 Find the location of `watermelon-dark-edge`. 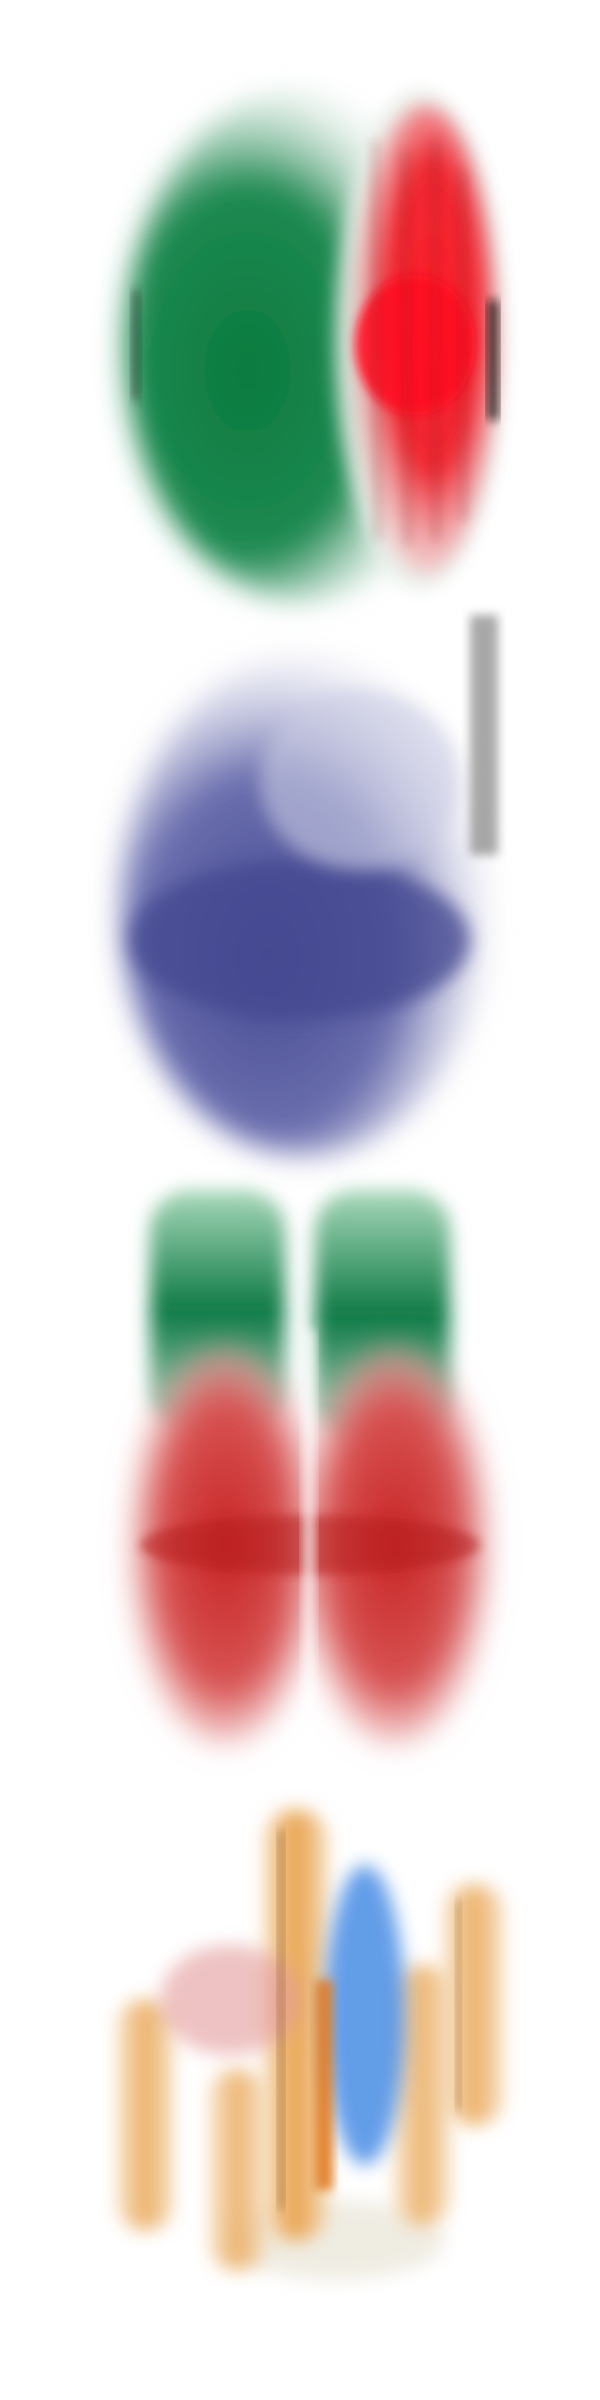

watermelon-dark-edge is located at coordinates (493, 360).